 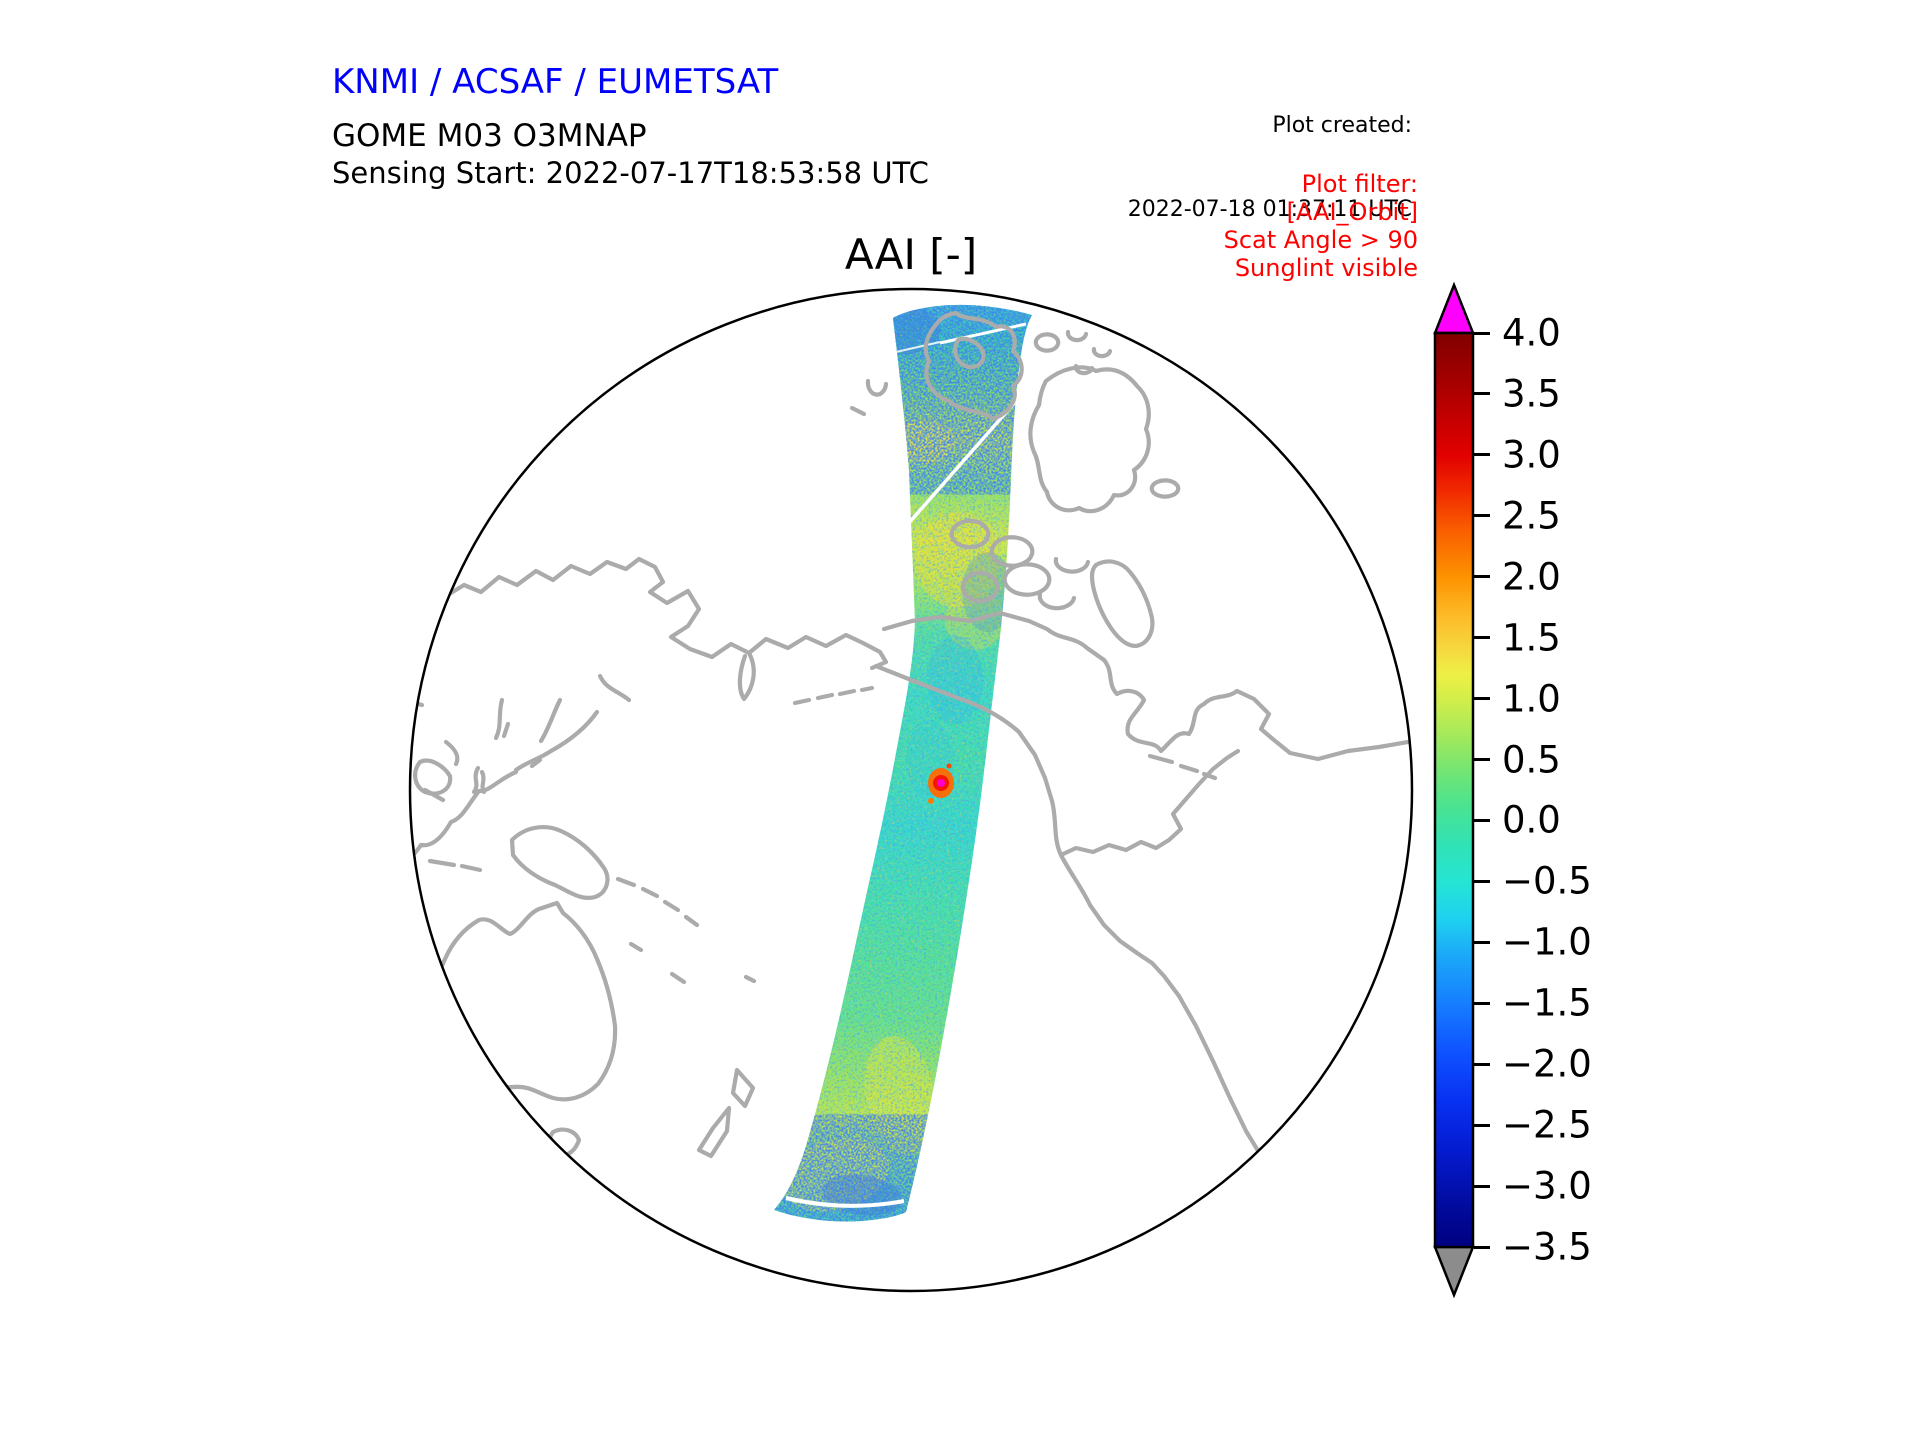 I want to click on colorbar-tick-label: 2.0, so click(x=1531, y=577).